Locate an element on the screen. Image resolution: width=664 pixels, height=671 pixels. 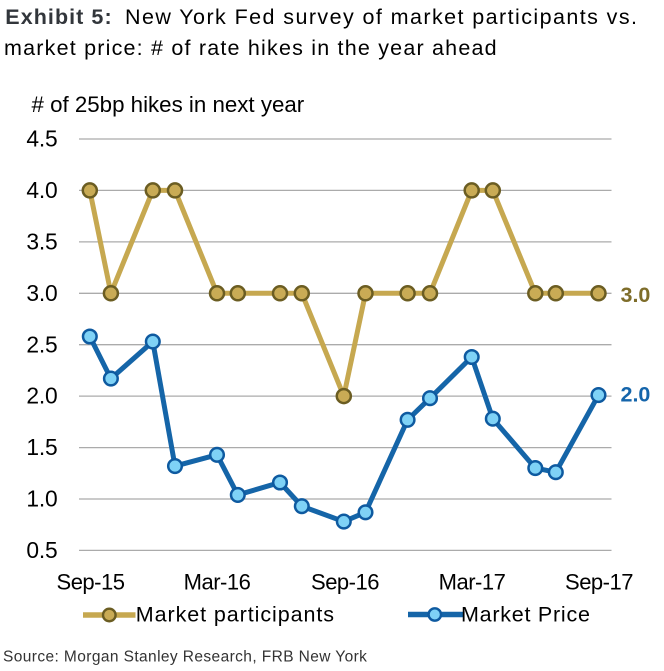
svg-text: 3.5 is located at coordinates (41, 242).